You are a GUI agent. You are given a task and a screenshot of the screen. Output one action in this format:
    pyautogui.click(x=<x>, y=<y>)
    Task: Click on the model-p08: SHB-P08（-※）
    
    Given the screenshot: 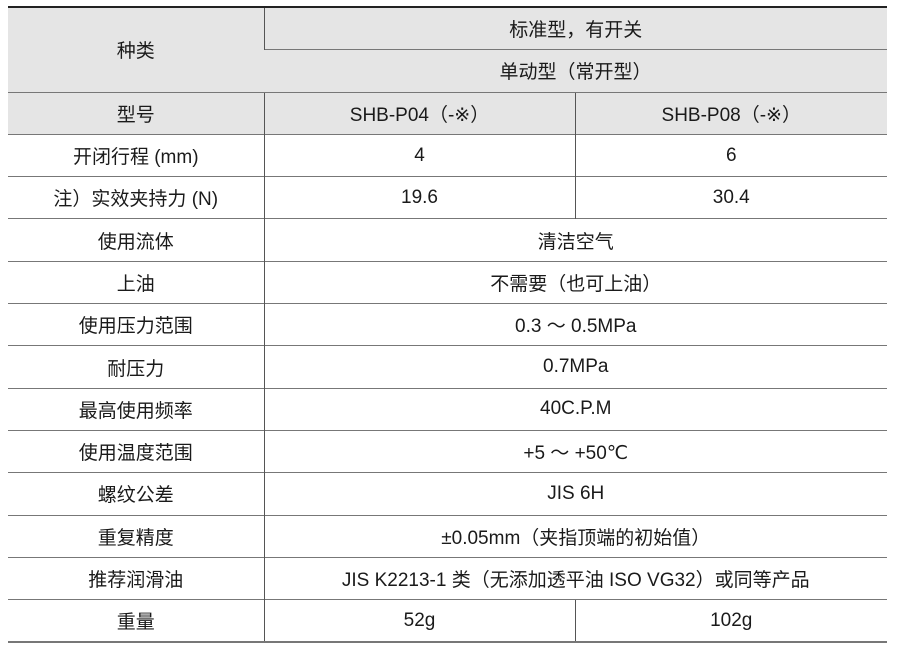 What is the action you would take?
    pyautogui.click(x=731, y=113)
    